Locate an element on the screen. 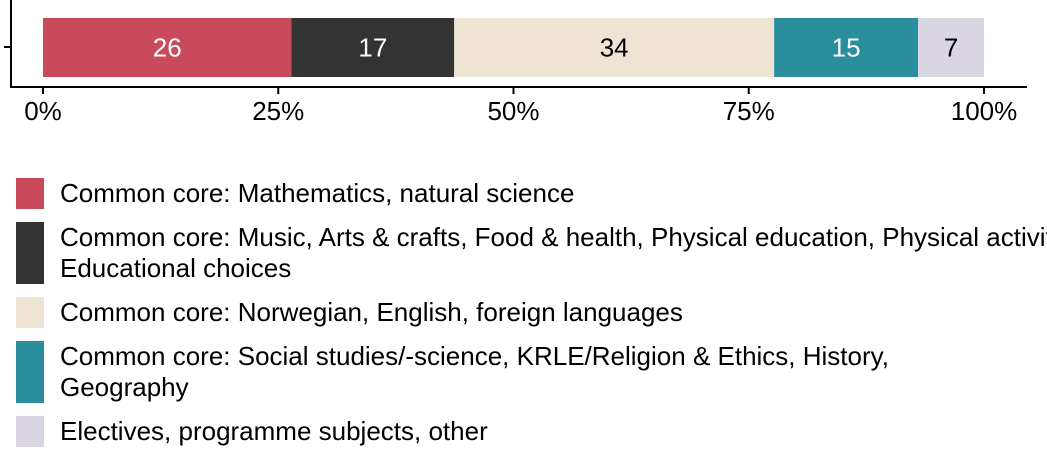 The image size is (1047, 466). legend-item: Electives, programme subjects, other is located at coordinates (523, 431).